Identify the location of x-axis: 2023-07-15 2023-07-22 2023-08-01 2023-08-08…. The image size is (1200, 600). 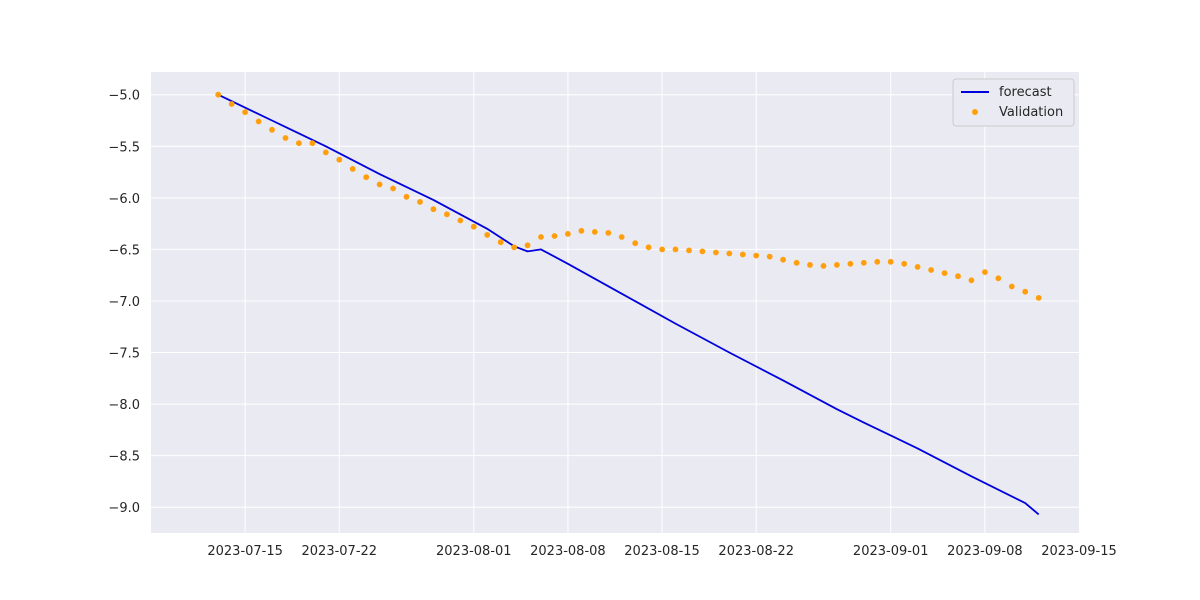
(661, 551).